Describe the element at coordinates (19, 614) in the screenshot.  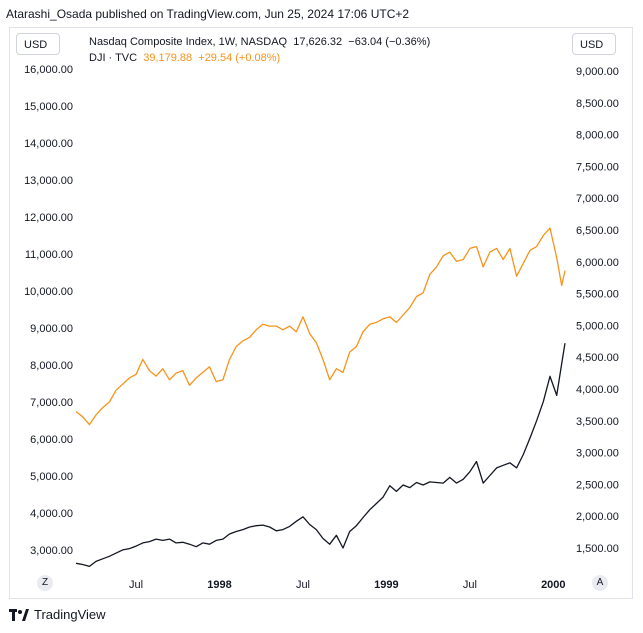
I see `tradingview-logo-icon` at that location.